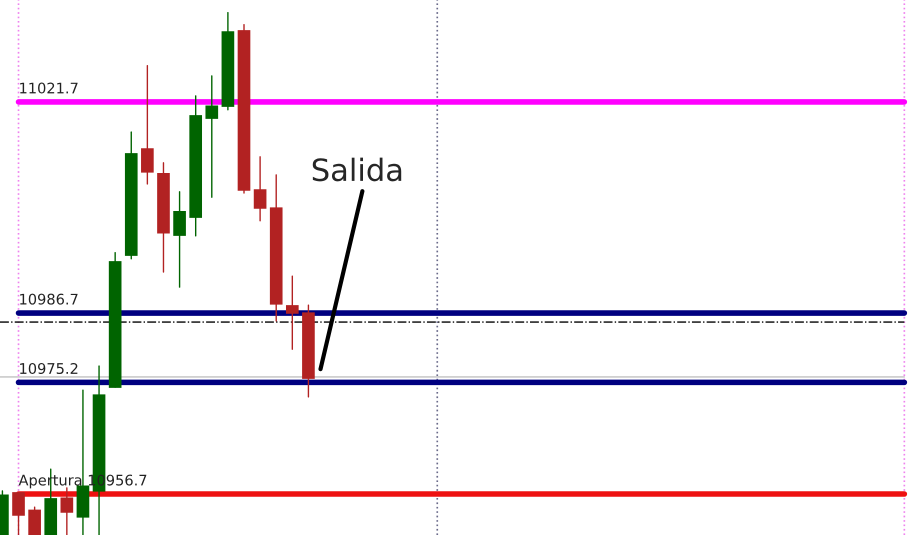 The height and width of the screenshot is (535, 914). Describe the element at coordinates (357, 170) in the screenshot. I see `annotation: Salida` at that location.